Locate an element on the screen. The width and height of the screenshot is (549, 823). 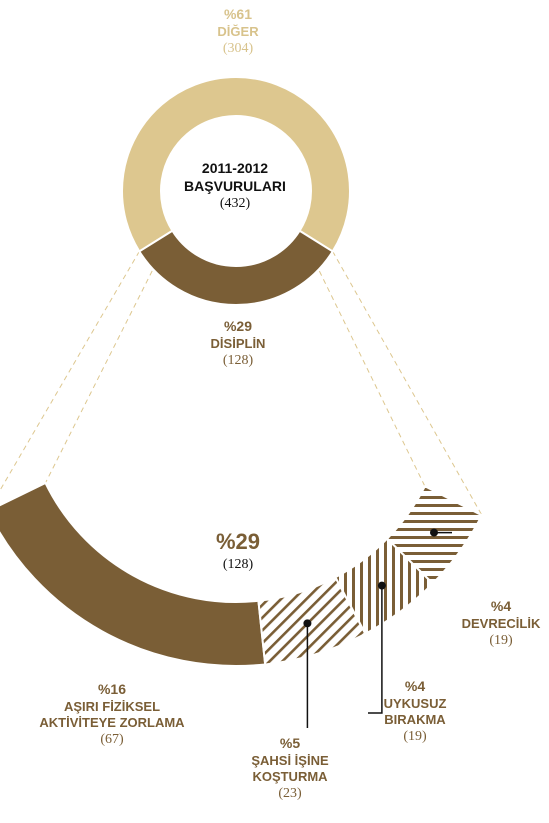
callout-line-uykusuz is located at coordinates (375, 649).